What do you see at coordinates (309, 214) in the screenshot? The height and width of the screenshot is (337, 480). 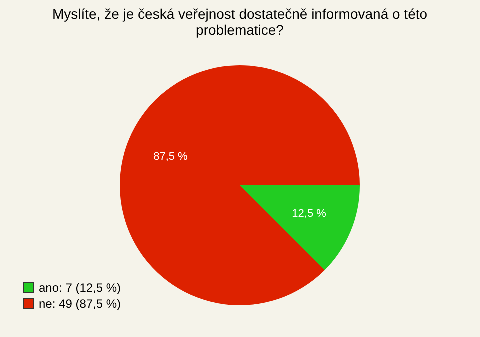 I see `data-label: 12,5 %` at bounding box center [309, 214].